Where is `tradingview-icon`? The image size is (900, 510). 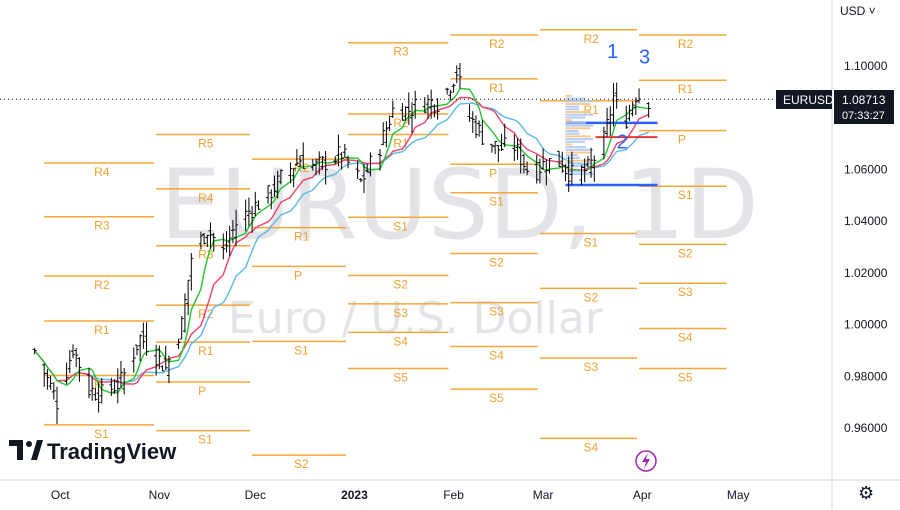
tradingview-icon is located at coordinates (26, 450).